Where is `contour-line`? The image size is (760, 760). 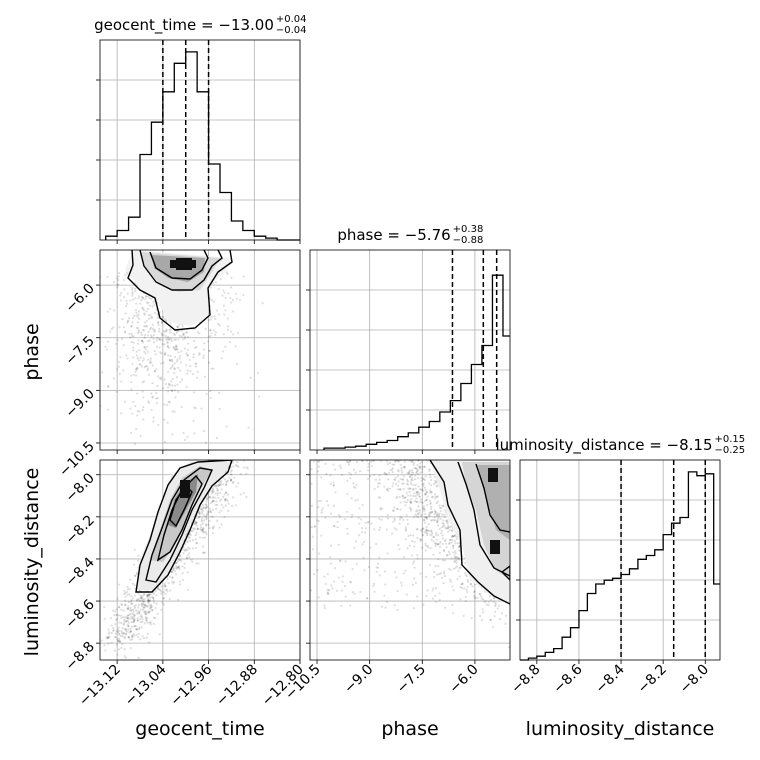
contour-line is located at coordinates (181, 506).